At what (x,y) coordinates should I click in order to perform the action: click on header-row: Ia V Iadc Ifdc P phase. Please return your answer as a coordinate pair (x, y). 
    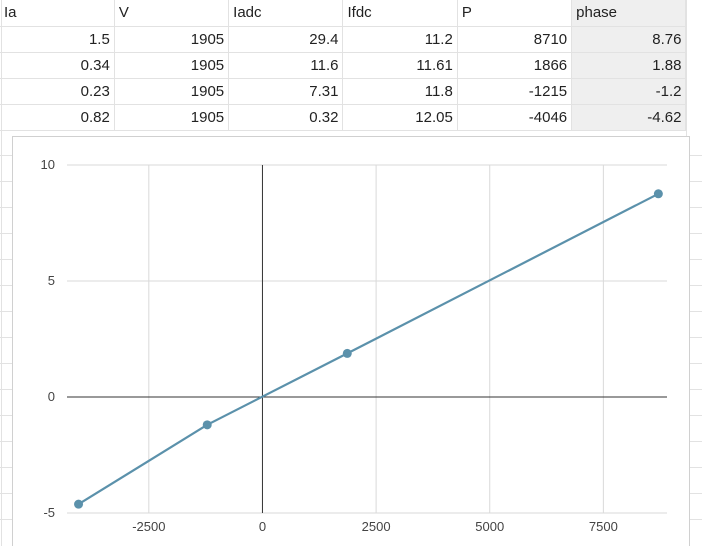
    Looking at the image, I should click on (343, 13).